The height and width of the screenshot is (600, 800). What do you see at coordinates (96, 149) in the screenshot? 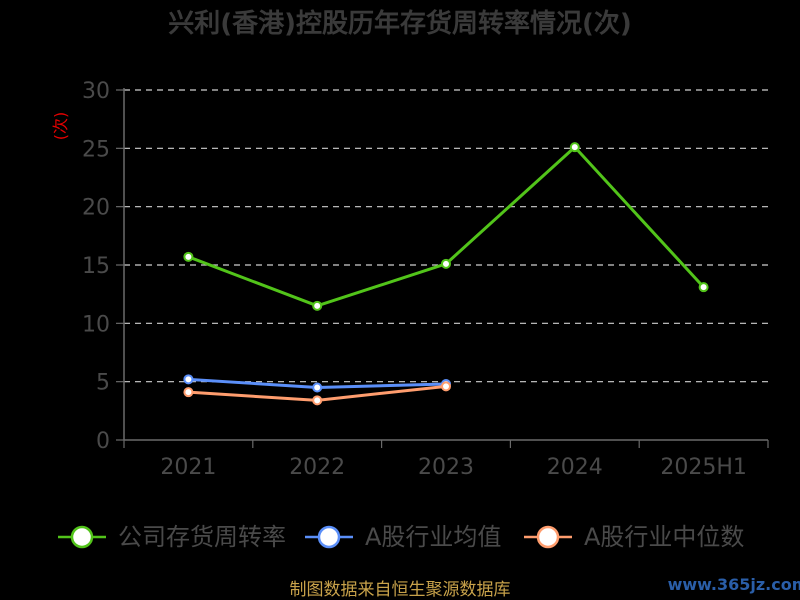
I see `y-tick-label-5: 25` at bounding box center [96, 149].